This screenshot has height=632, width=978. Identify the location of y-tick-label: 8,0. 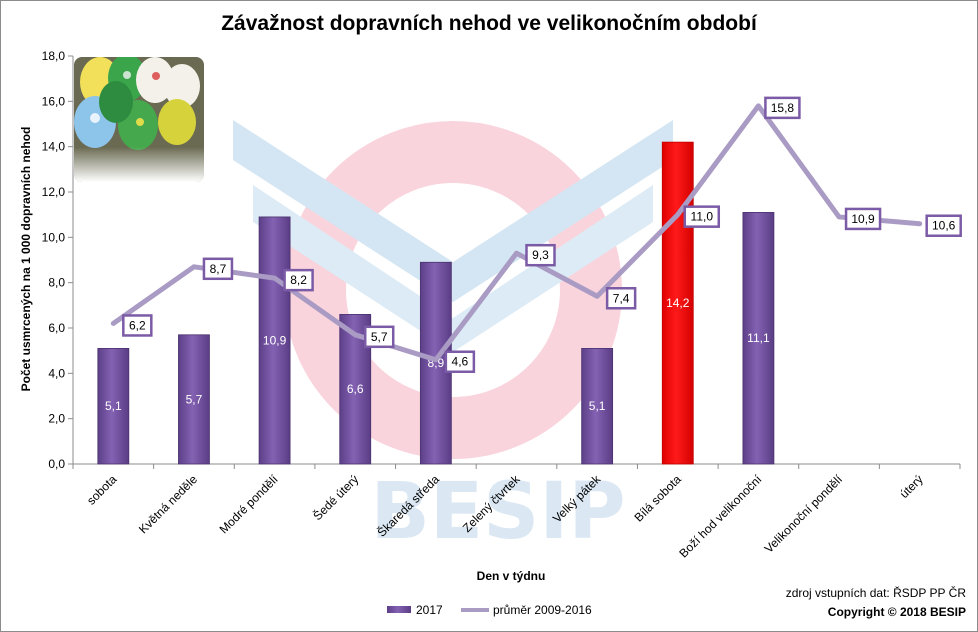
(56, 283).